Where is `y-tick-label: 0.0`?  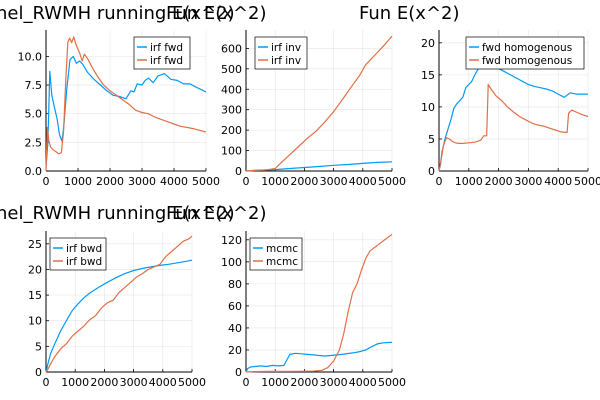
y-tick-label: 0.0 is located at coordinates (34, 171).